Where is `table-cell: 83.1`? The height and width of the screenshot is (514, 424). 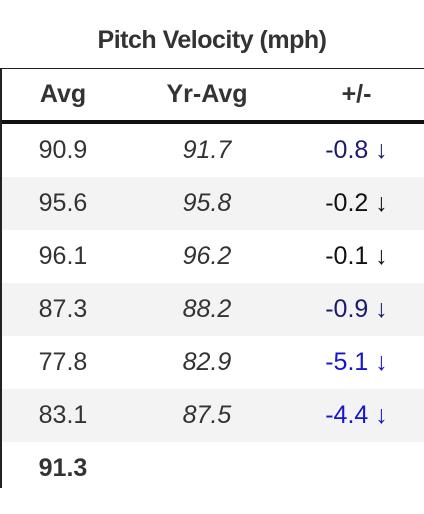
table-cell: 83.1 is located at coordinates (63, 415).